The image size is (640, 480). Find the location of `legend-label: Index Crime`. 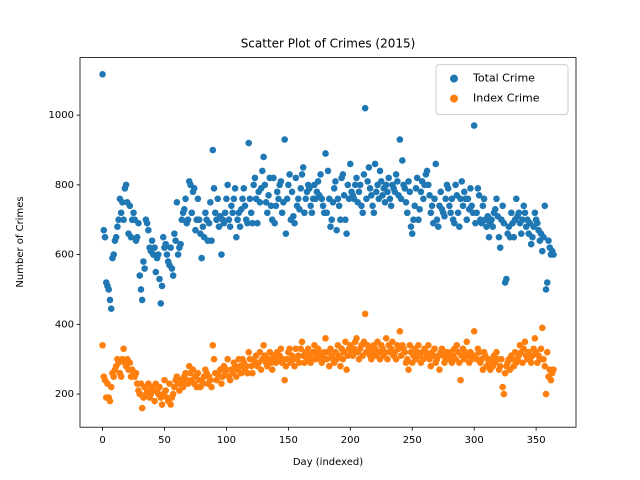

legend-label: Index Crime is located at coordinates (506, 98).